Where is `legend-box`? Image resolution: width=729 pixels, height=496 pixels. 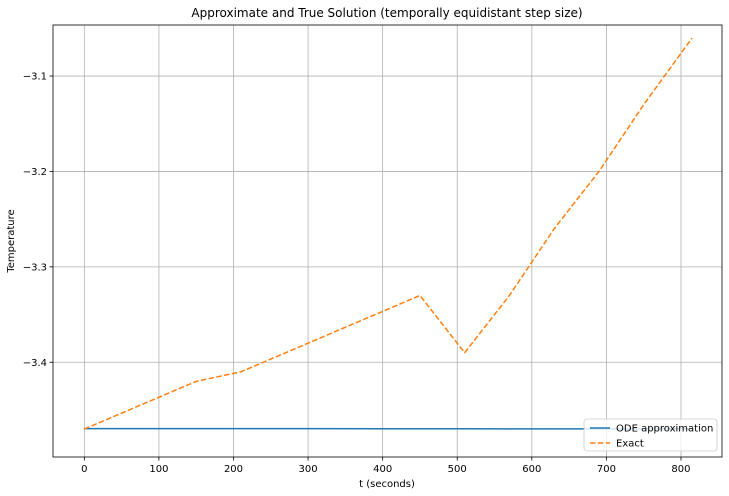
legend-box is located at coordinates (650, 435).